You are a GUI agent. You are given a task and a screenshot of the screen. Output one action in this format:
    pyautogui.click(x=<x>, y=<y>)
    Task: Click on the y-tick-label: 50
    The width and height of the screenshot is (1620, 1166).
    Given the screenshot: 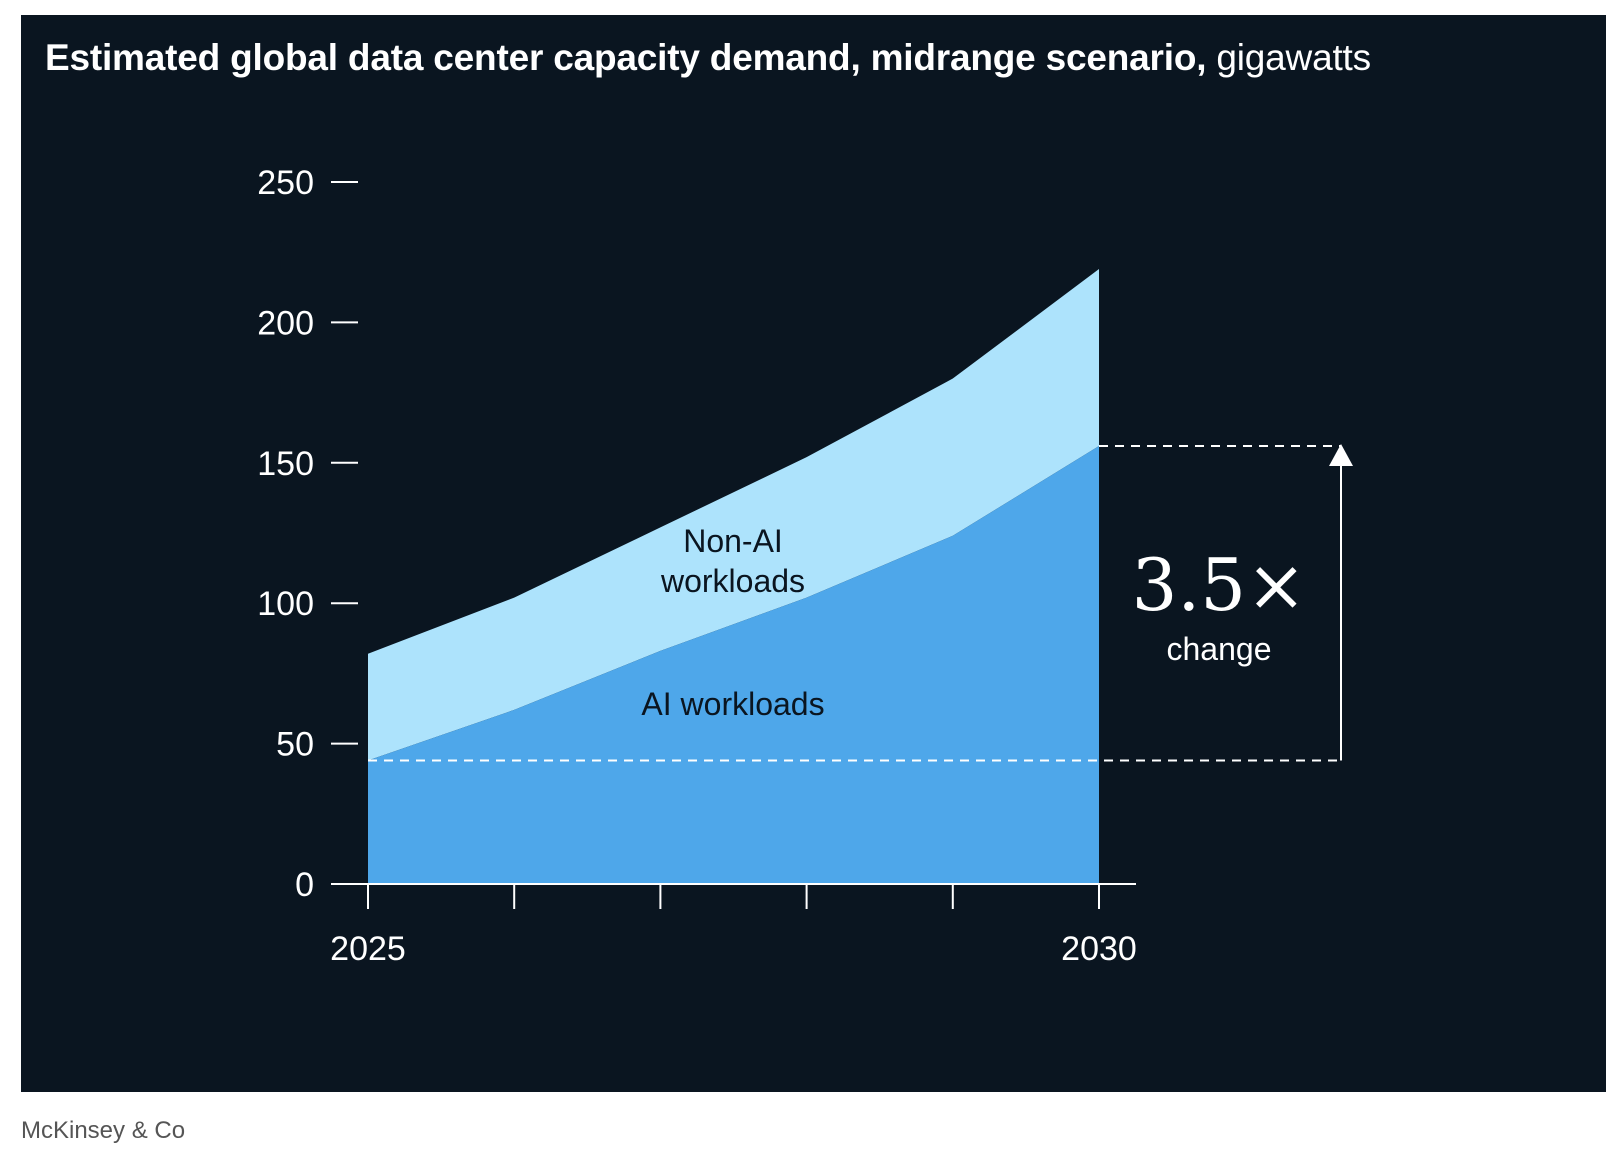 What is the action you would take?
    pyautogui.click(x=295, y=745)
    